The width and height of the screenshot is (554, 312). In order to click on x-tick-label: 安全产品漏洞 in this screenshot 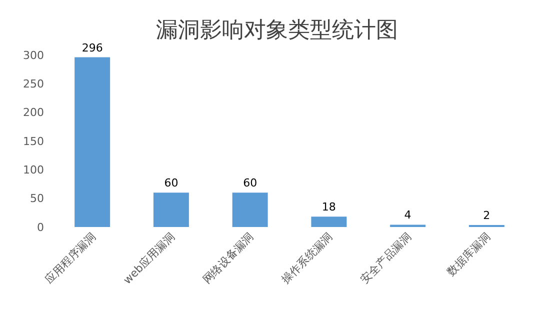, I will do `click(386, 258)`.